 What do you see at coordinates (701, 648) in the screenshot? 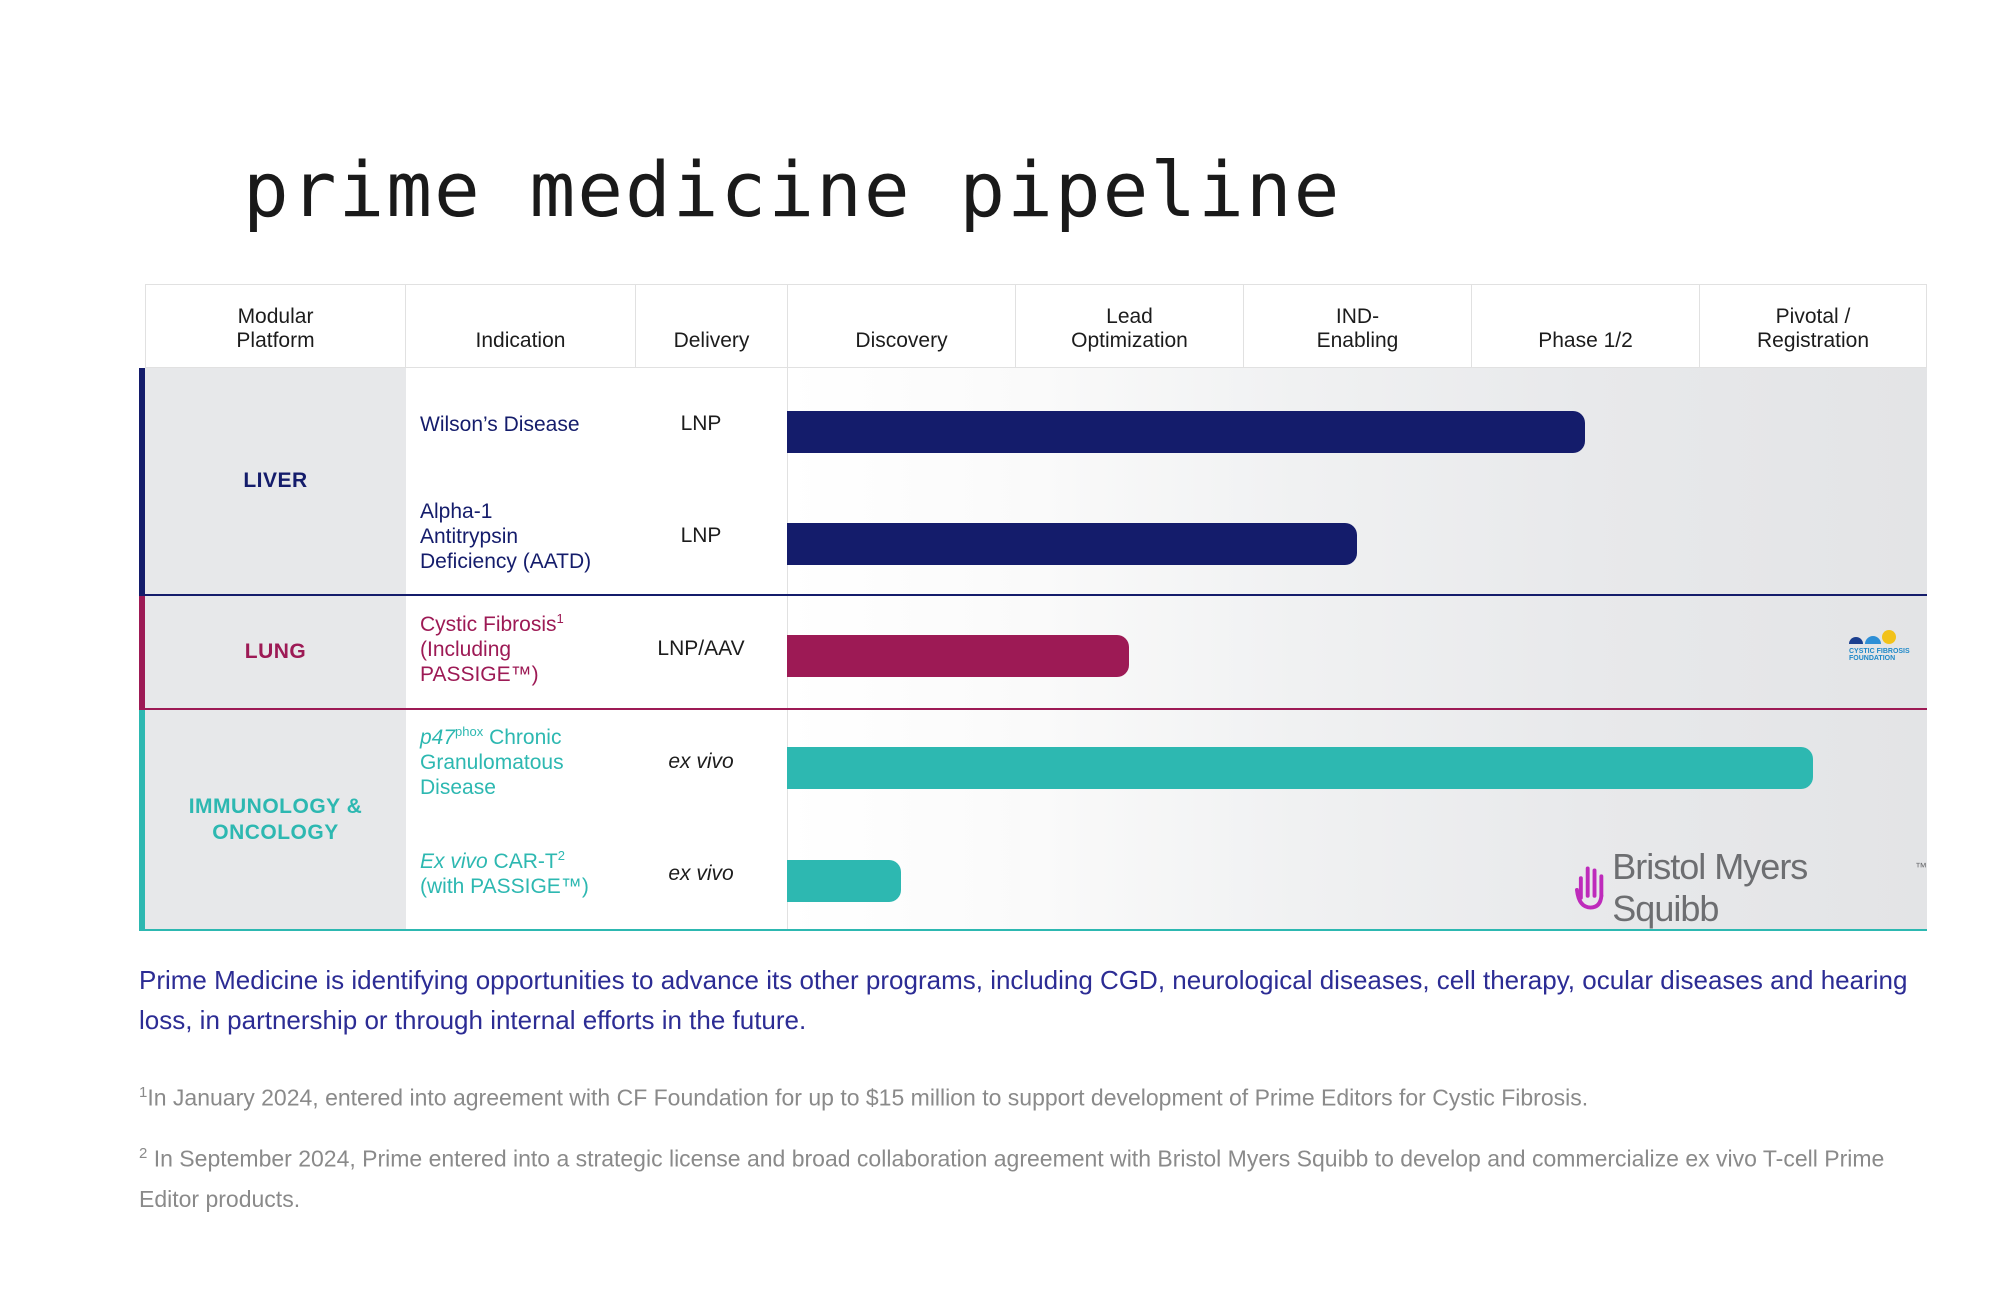
I see `delivery-cf: LNP/AAV` at bounding box center [701, 648].